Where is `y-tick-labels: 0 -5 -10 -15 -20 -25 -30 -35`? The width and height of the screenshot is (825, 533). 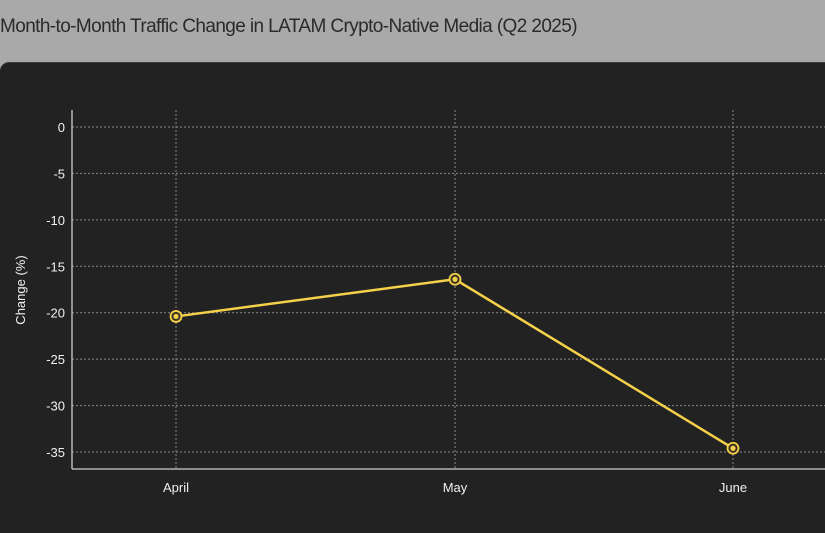
y-tick-labels: 0 -5 -10 -15 -20 -25 -30 -35 is located at coordinates (55, 290).